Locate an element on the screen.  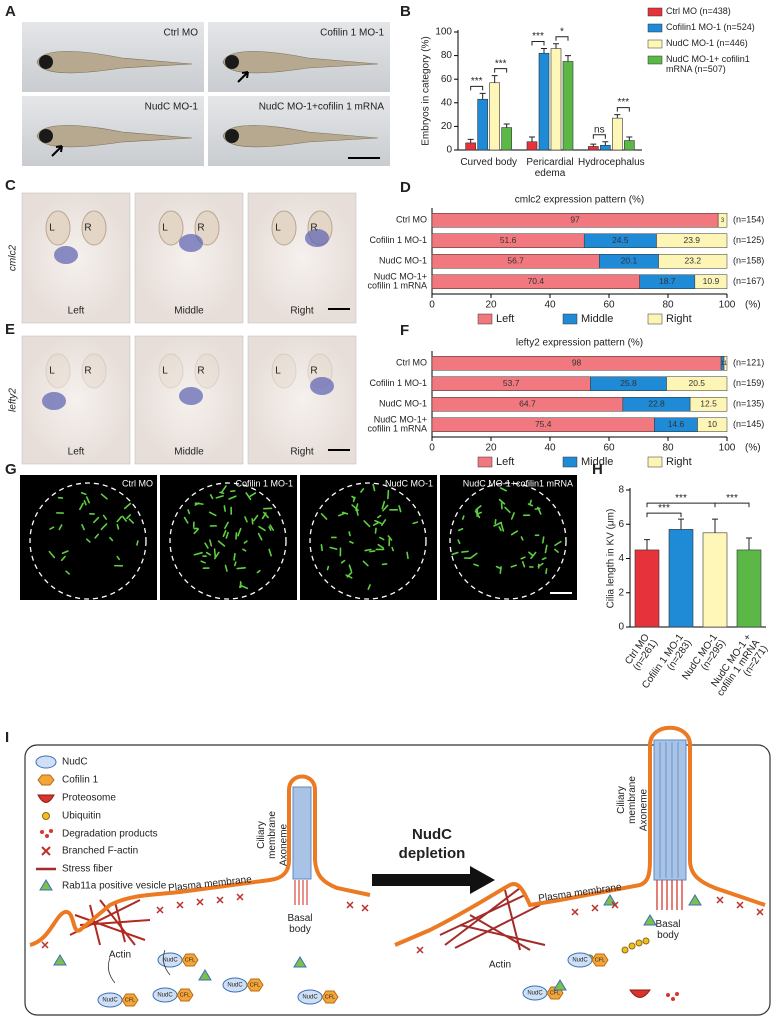
panel-label: E is located at coordinates (10, 329).